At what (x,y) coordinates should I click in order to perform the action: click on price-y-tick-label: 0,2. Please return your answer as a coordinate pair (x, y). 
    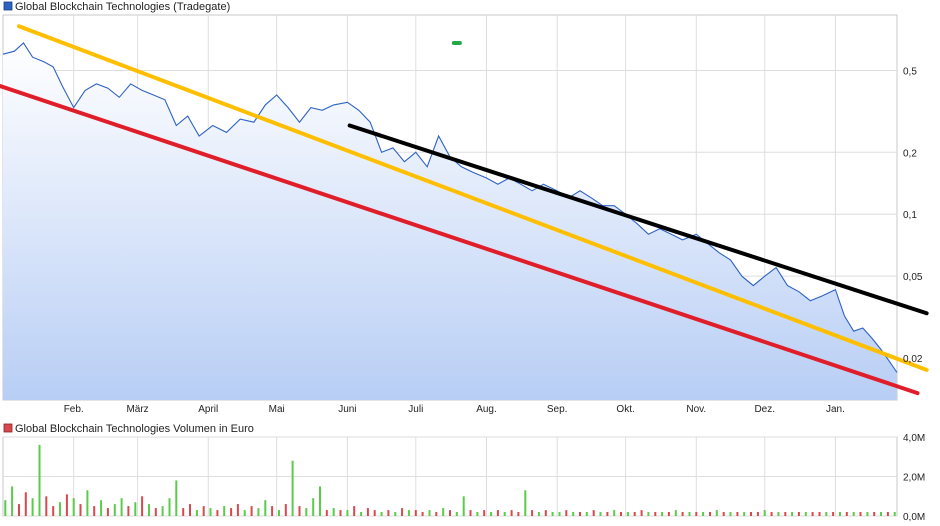
    Looking at the image, I should click on (910, 153).